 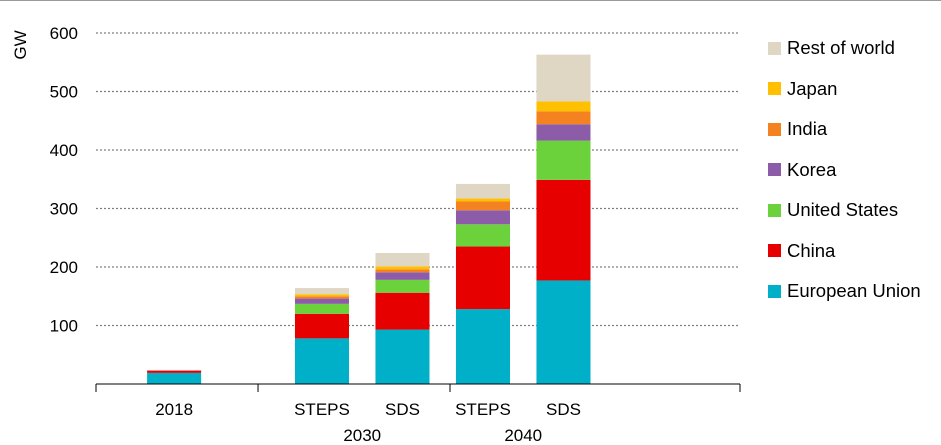 I want to click on legend-item: China, so click(x=844, y=251).